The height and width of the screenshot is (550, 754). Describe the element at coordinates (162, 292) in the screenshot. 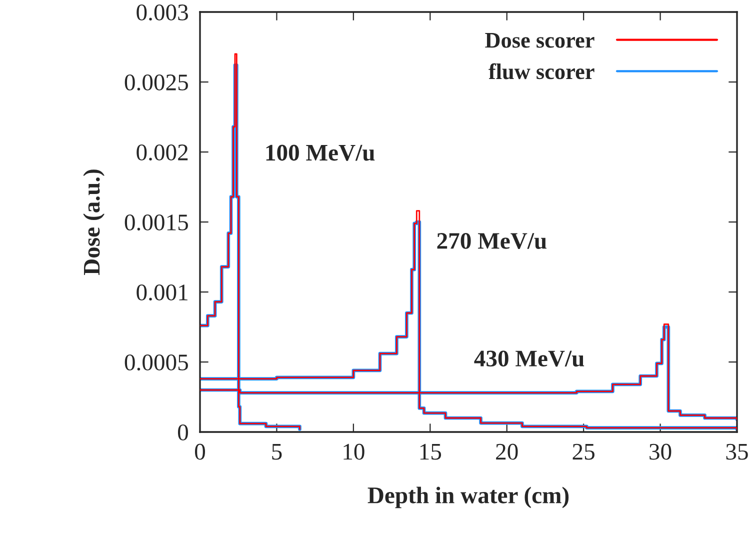

I see `y-tick-label: 0.001` at that location.